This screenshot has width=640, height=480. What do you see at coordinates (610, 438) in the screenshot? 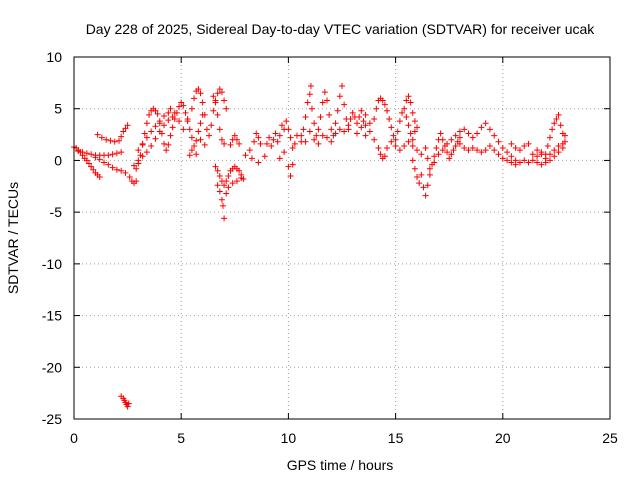
I see `x-tick-label: 25` at bounding box center [610, 438].